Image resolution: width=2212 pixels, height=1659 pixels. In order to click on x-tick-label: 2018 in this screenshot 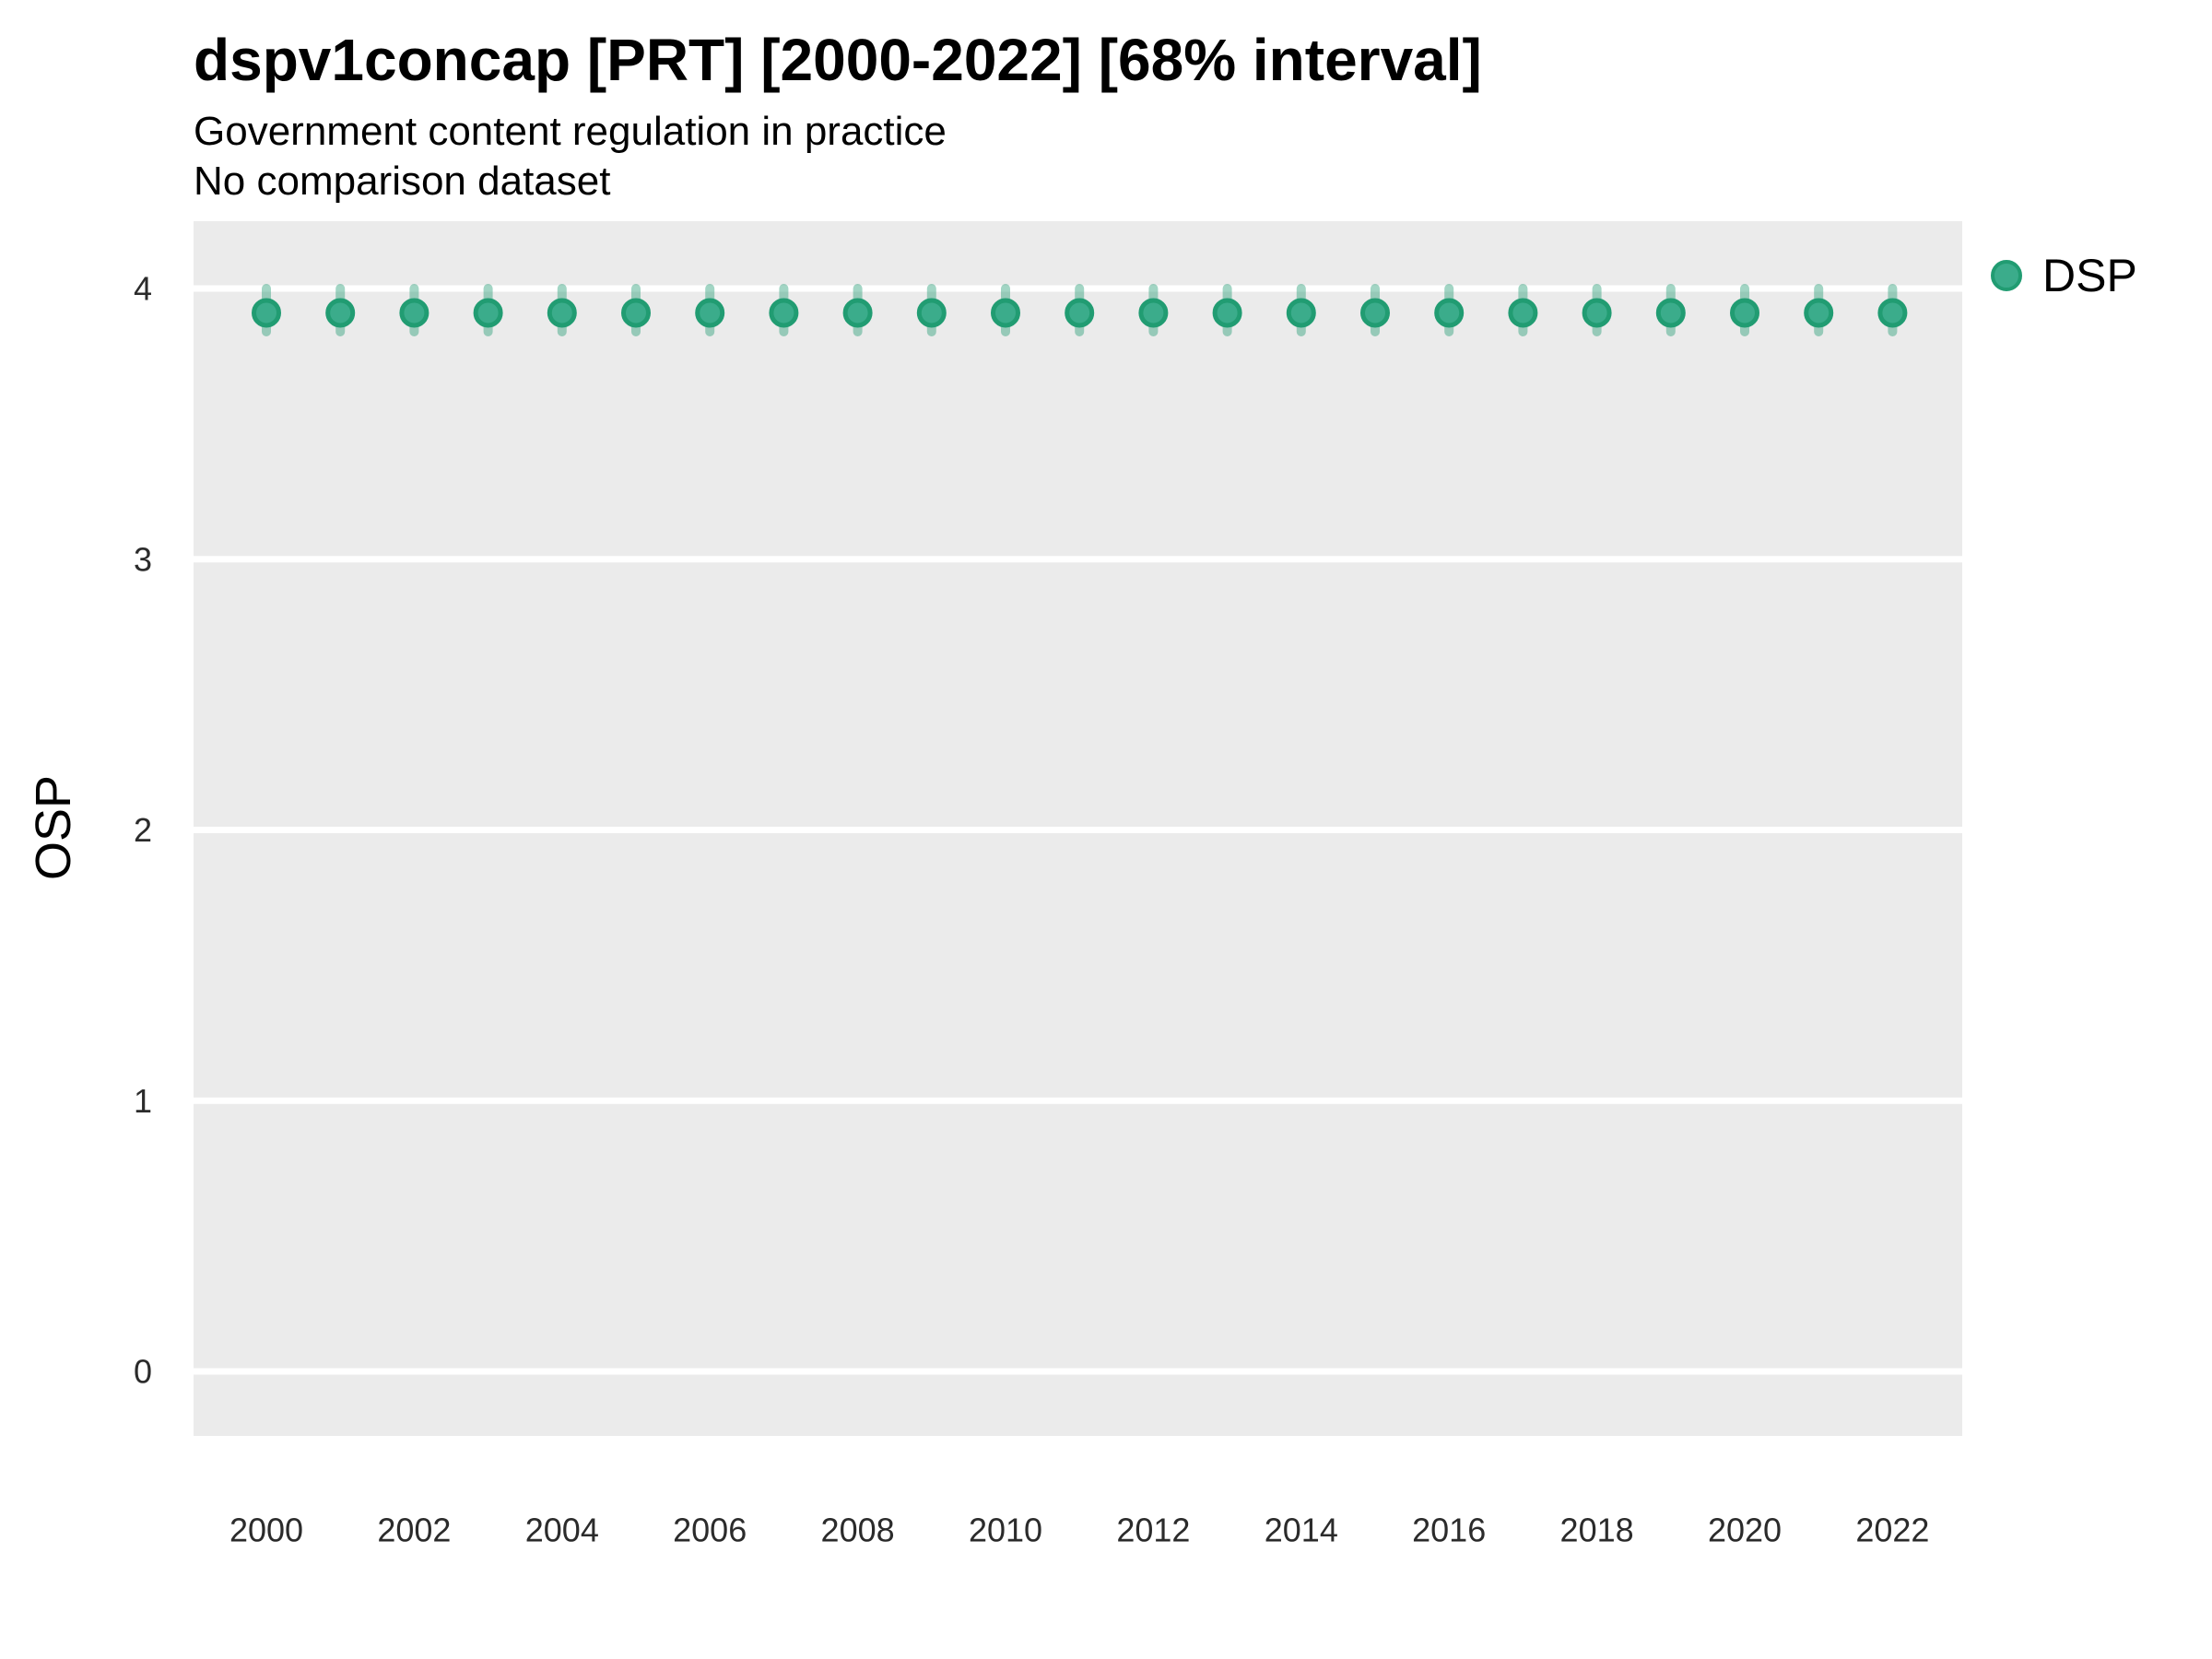, I will do `click(1597, 1530)`.